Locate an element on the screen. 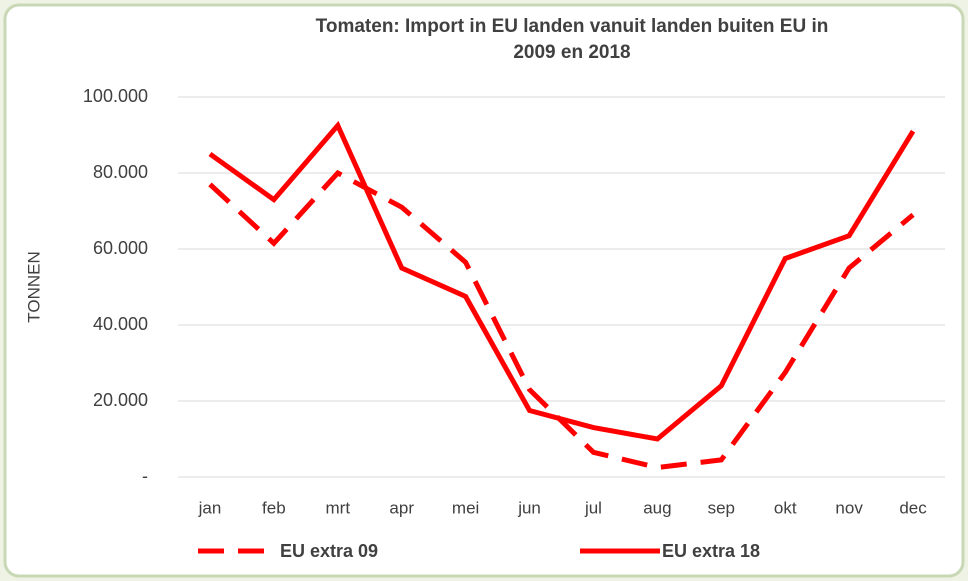 Image resolution: width=968 pixels, height=581 pixels. x-tick-label: mei is located at coordinates (465, 507).